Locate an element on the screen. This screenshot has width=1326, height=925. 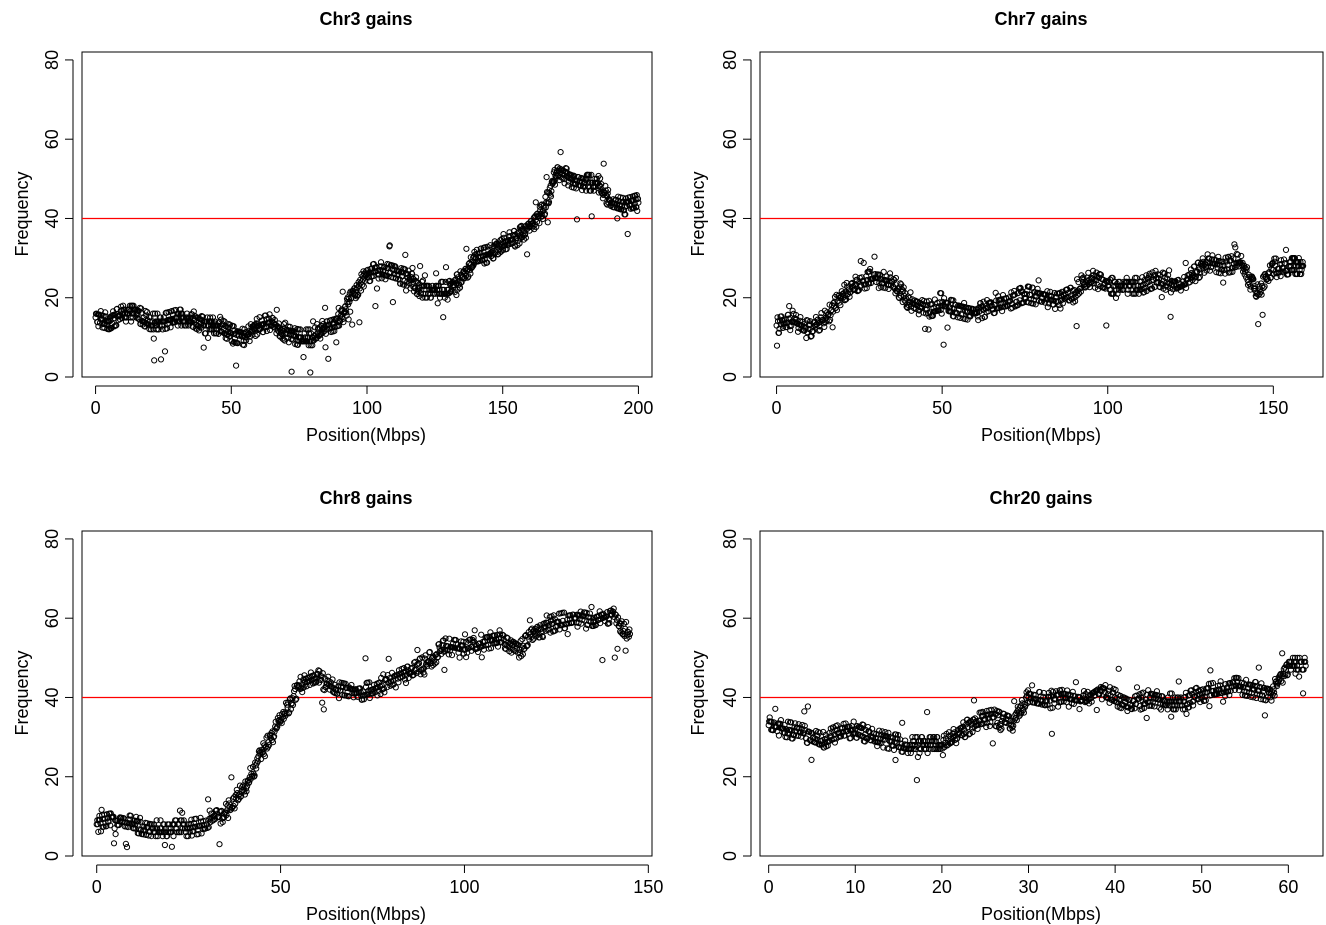
y-tick-label: 20 is located at coordinates (730, 298).